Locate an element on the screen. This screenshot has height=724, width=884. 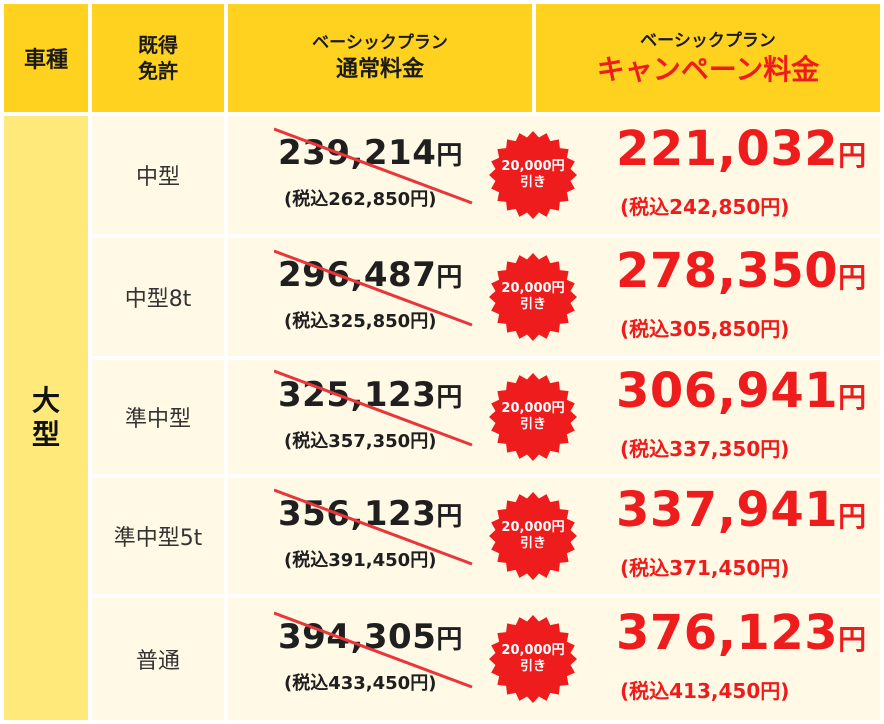
header-vehicle-type-label: 車種 is located at coordinates (45, 60).